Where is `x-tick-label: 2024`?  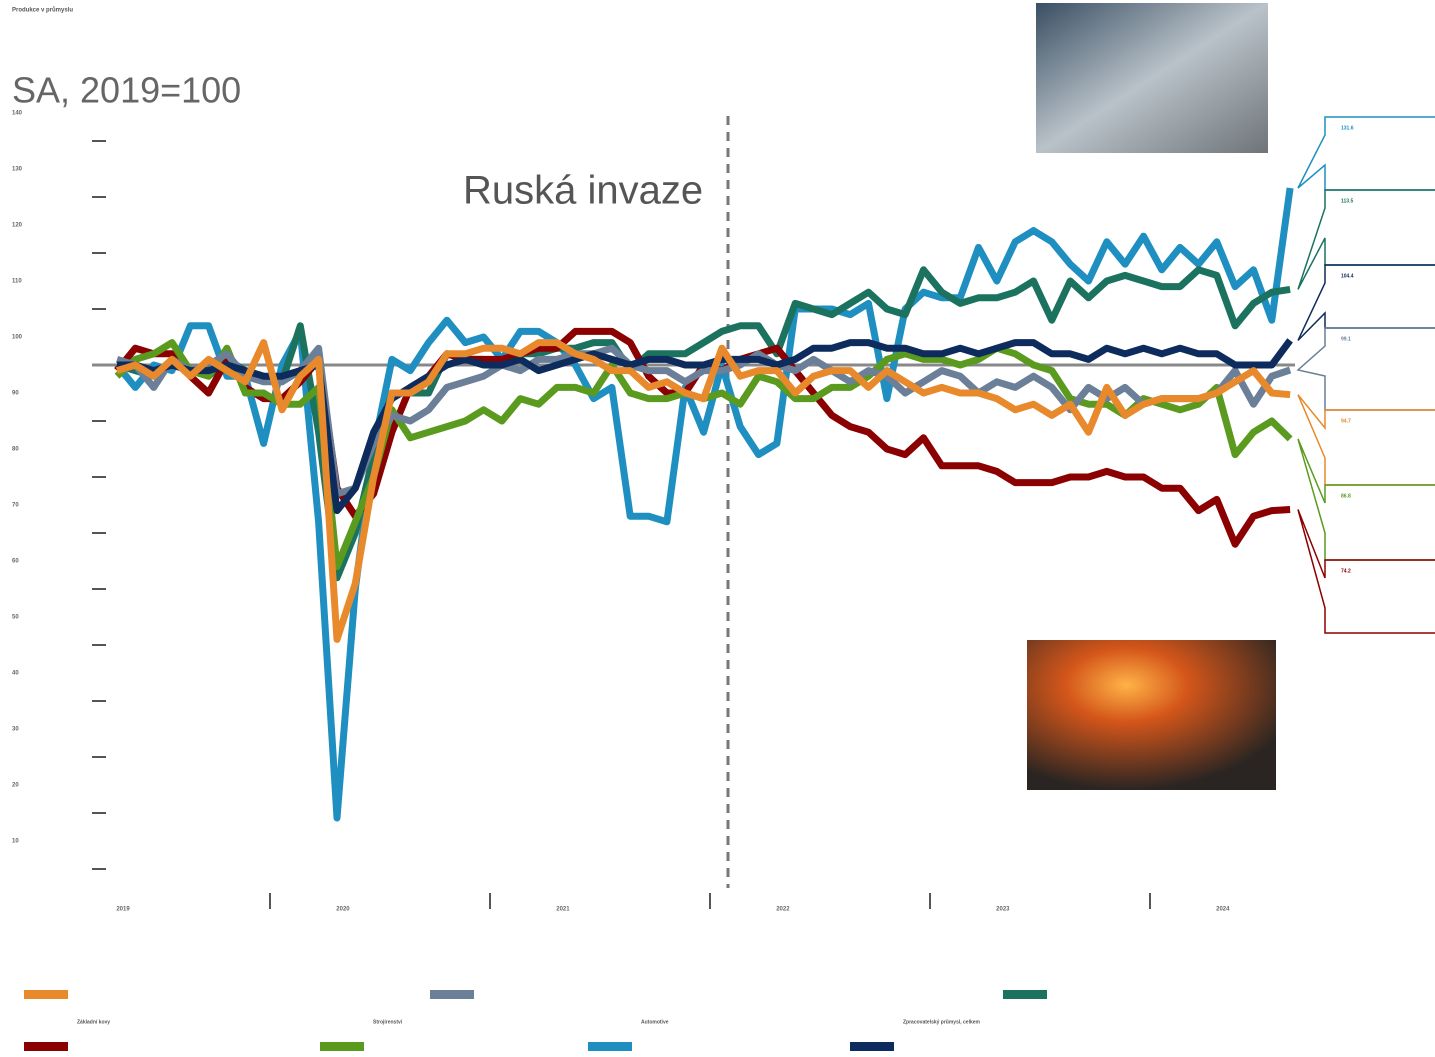
x-tick-label: 2024 is located at coordinates (1223, 910).